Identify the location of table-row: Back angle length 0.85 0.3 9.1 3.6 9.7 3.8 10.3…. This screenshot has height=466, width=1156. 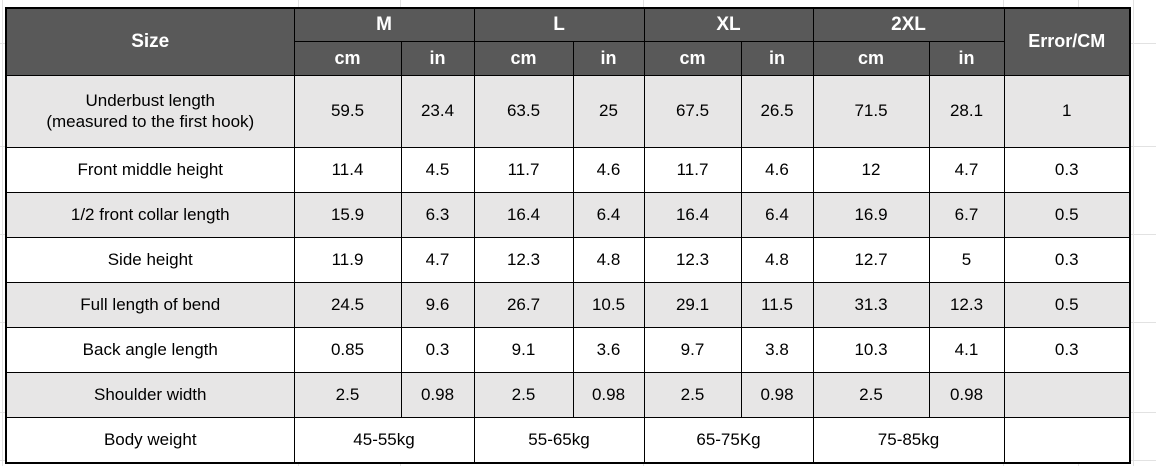
(568, 349).